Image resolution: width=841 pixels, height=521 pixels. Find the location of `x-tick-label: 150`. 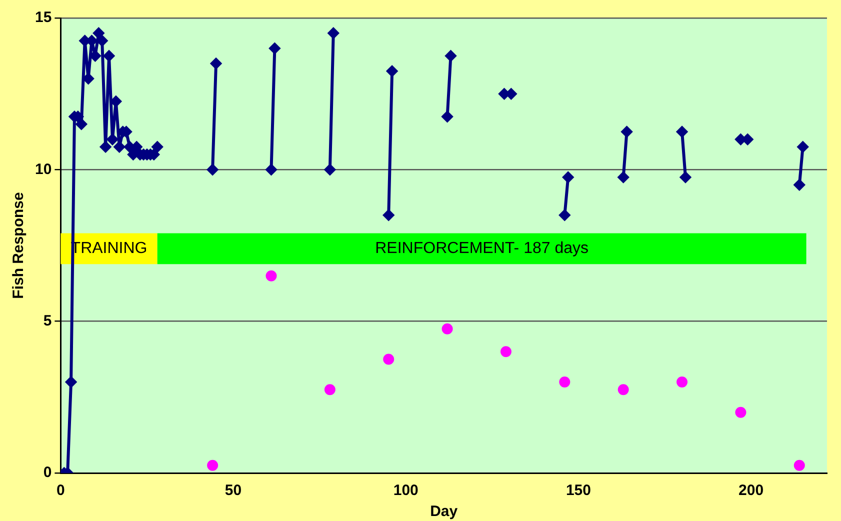

x-tick-label: 150 is located at coordinates (578, 491).